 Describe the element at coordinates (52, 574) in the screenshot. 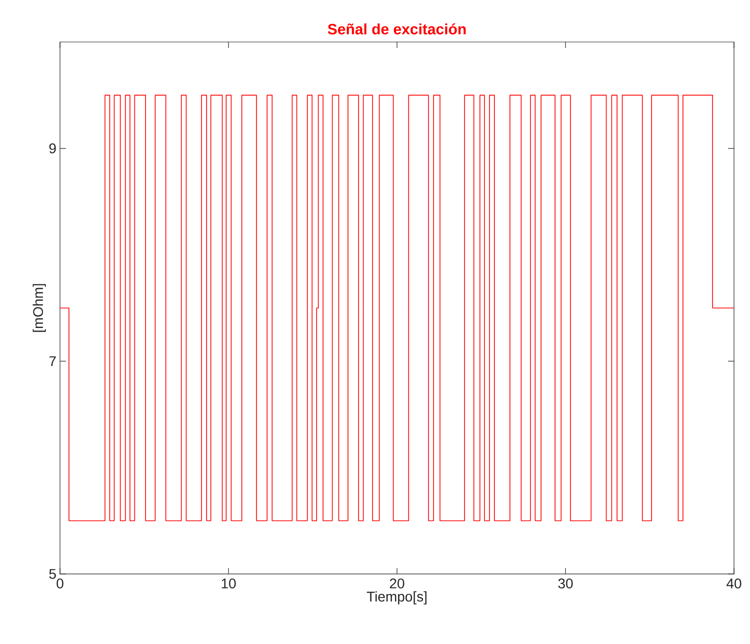

I see `y-tick-label: 5` at that location.